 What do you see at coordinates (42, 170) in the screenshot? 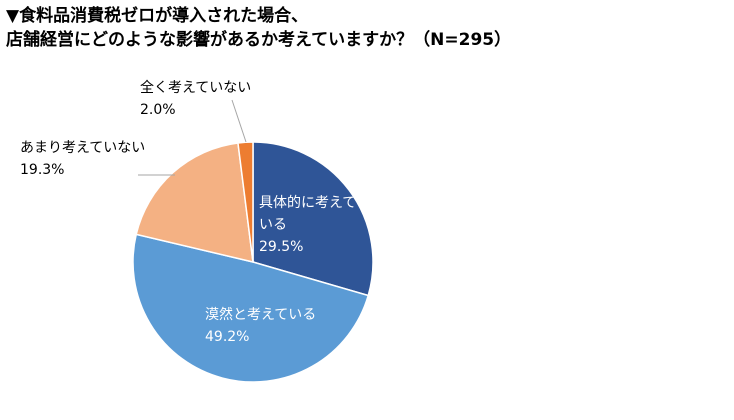
I see `slice-value-3: 19.3%` at bounding box center [42, 170].